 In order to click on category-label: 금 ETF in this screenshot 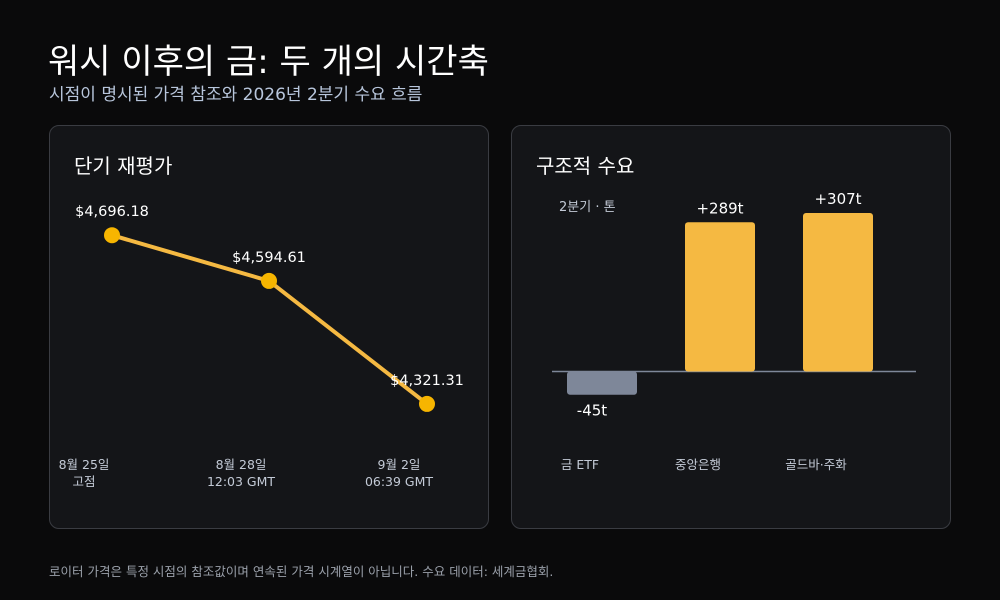, I will do `click(580, 464)`.